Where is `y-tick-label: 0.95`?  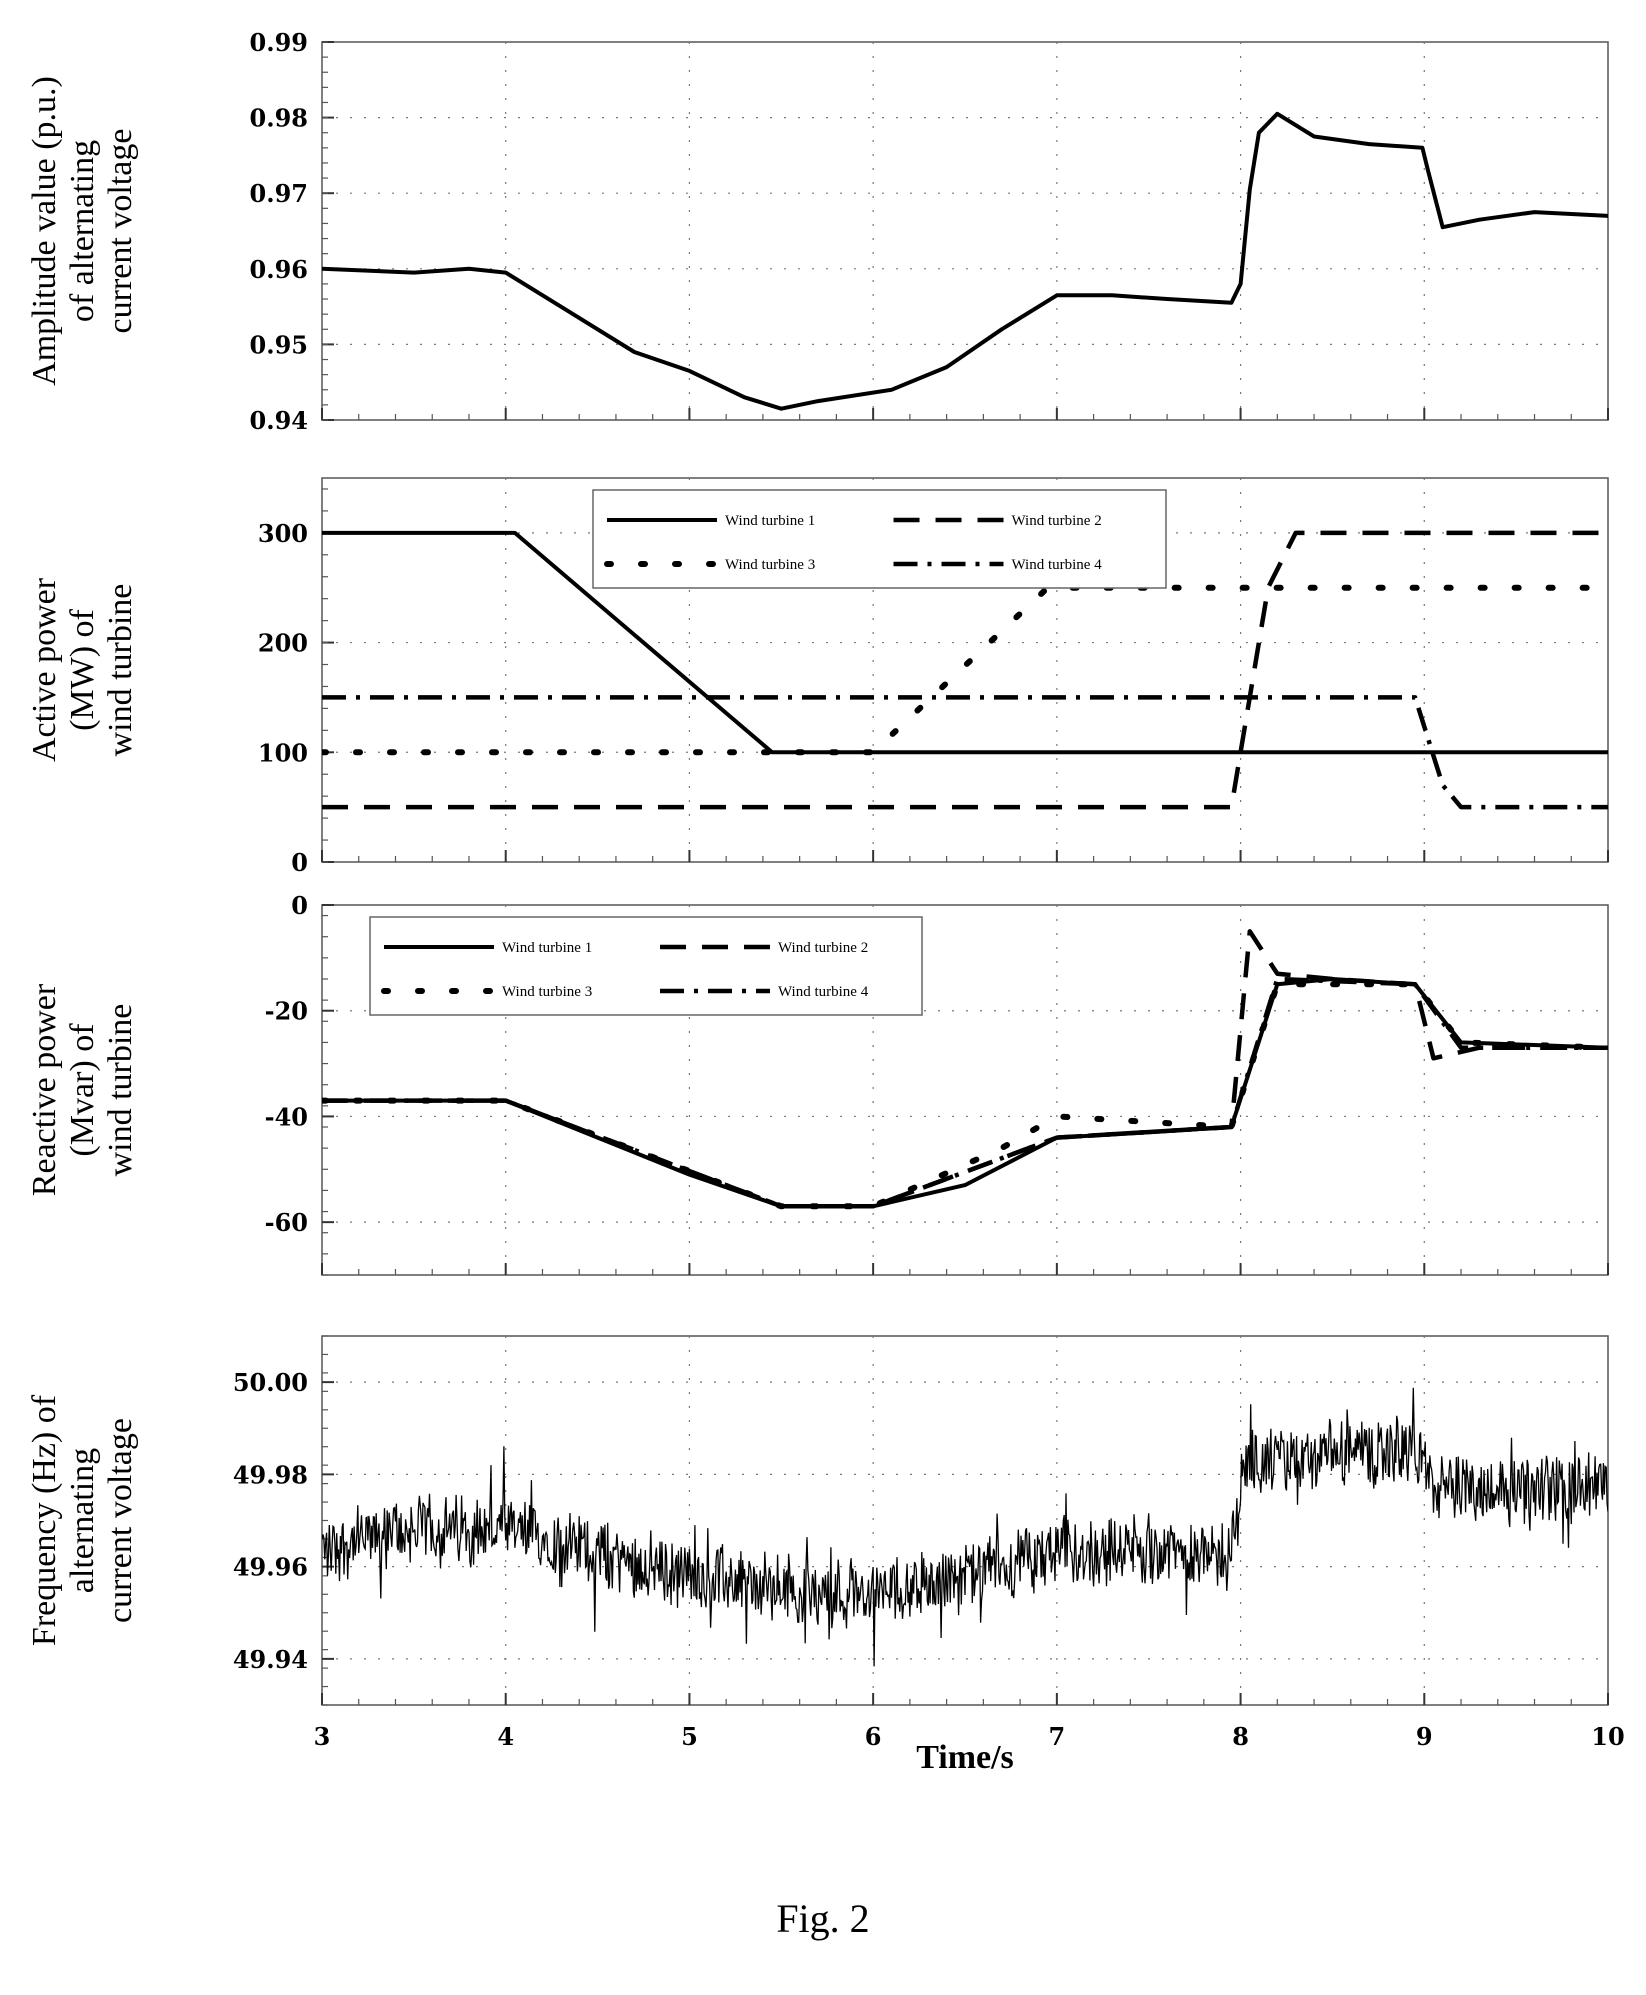
y-tick-label: 0.95 is located at coordinates (279, 344).